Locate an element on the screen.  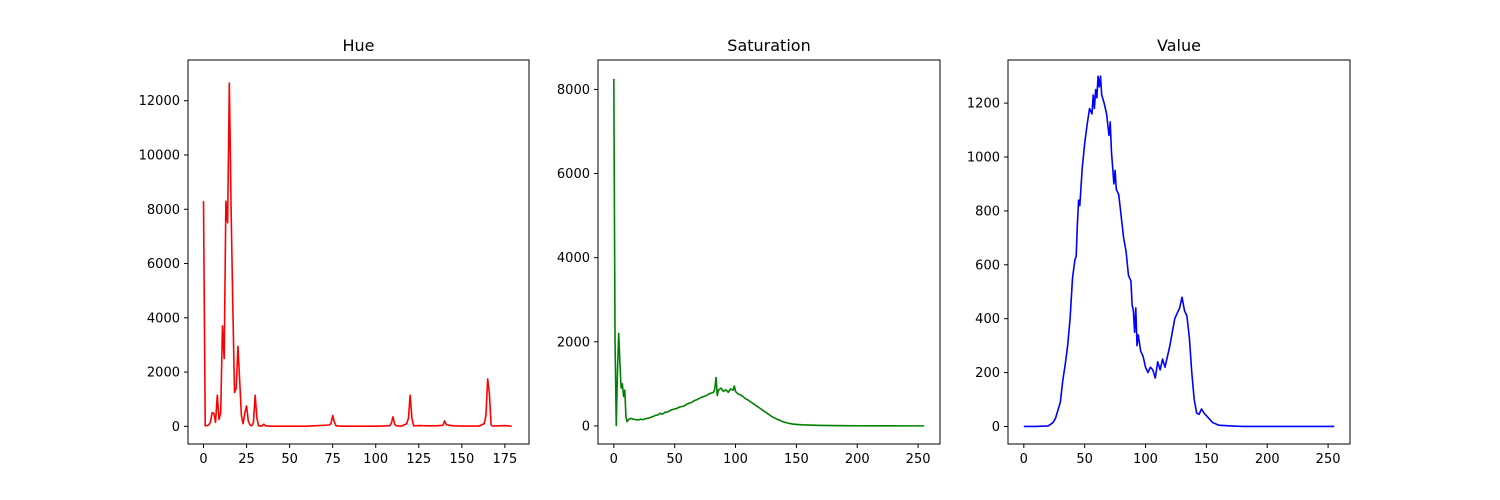
x-tick-label: 125 is located at coordinates (418, 459).